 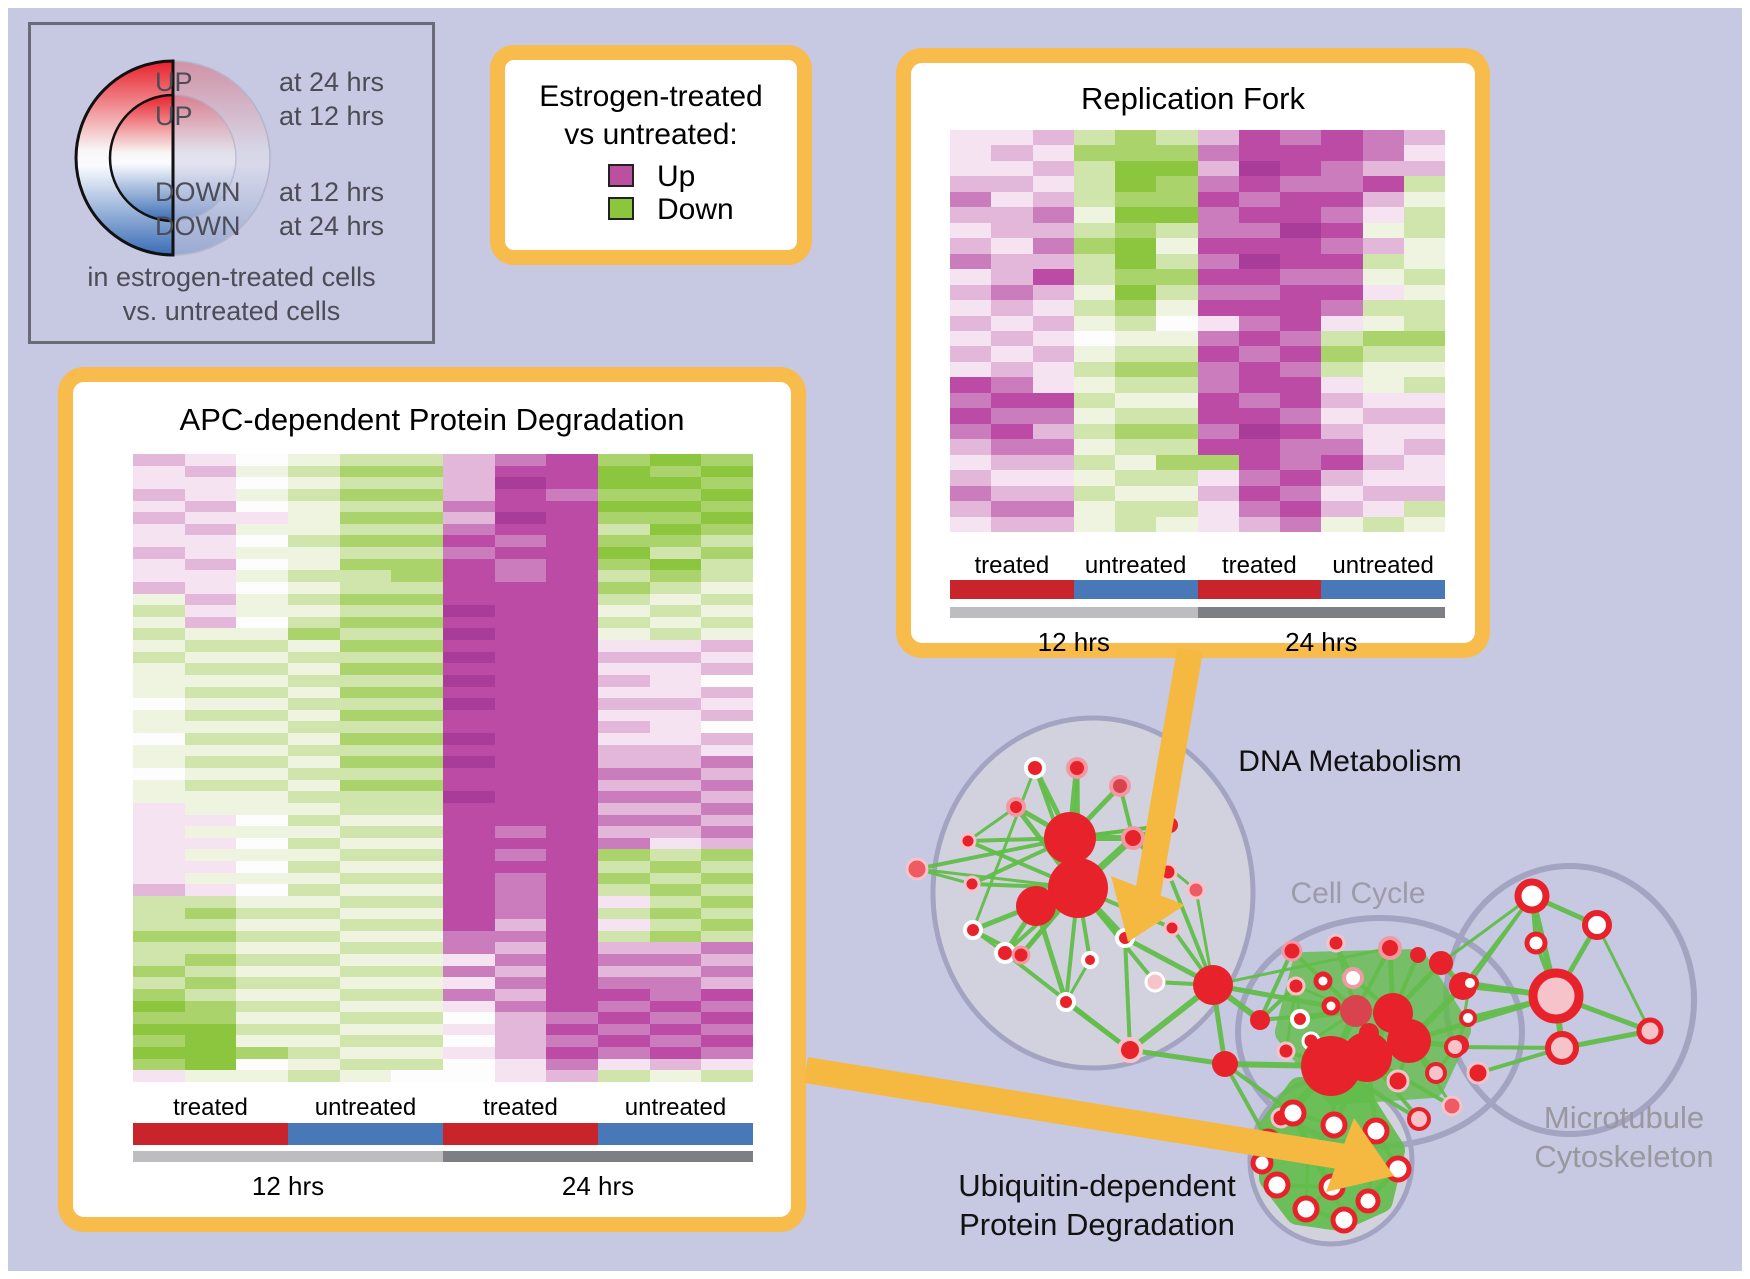 What do you see at coordinates (520, 1134) in the screenshot?
I see `condition-bar` at bounding box center [520, 1134].